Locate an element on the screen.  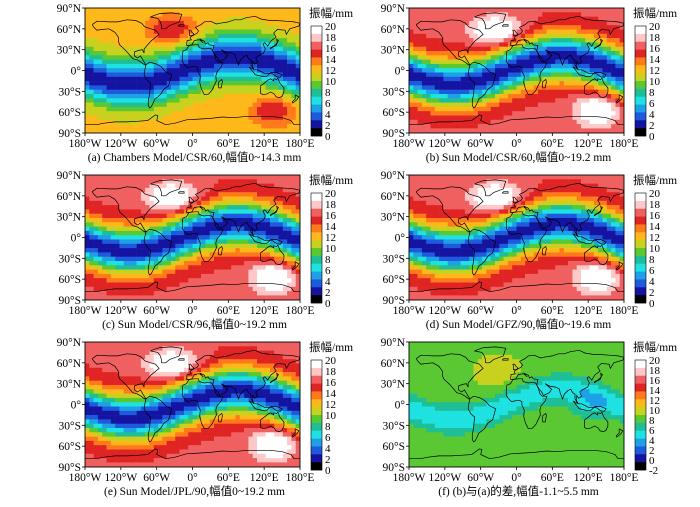
colorbar-tick-label: 18 is located at coordinates (655, 371).